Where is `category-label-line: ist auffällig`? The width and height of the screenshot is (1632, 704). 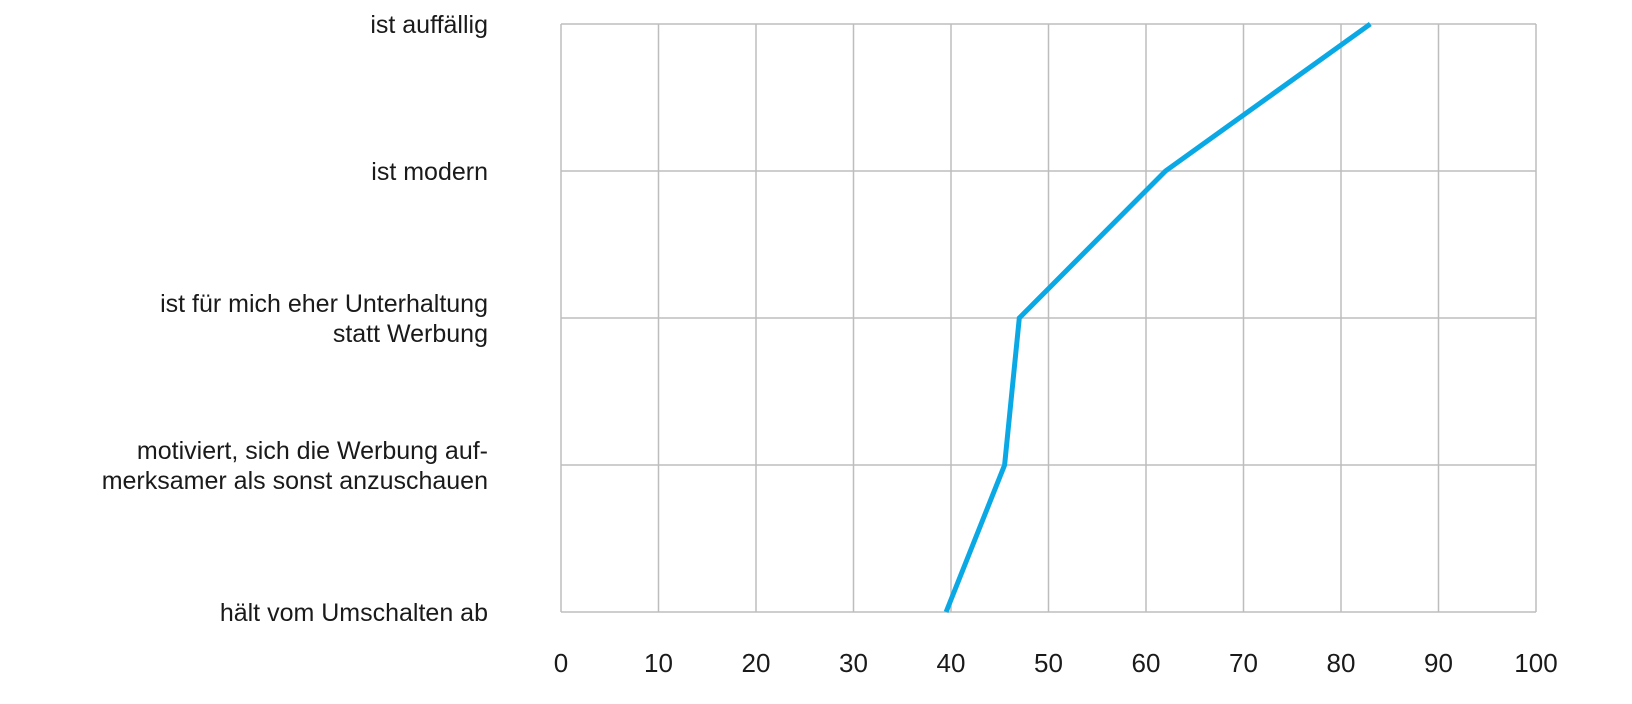
category-label-line: ist auffällig is located at coordinates (429, 25).